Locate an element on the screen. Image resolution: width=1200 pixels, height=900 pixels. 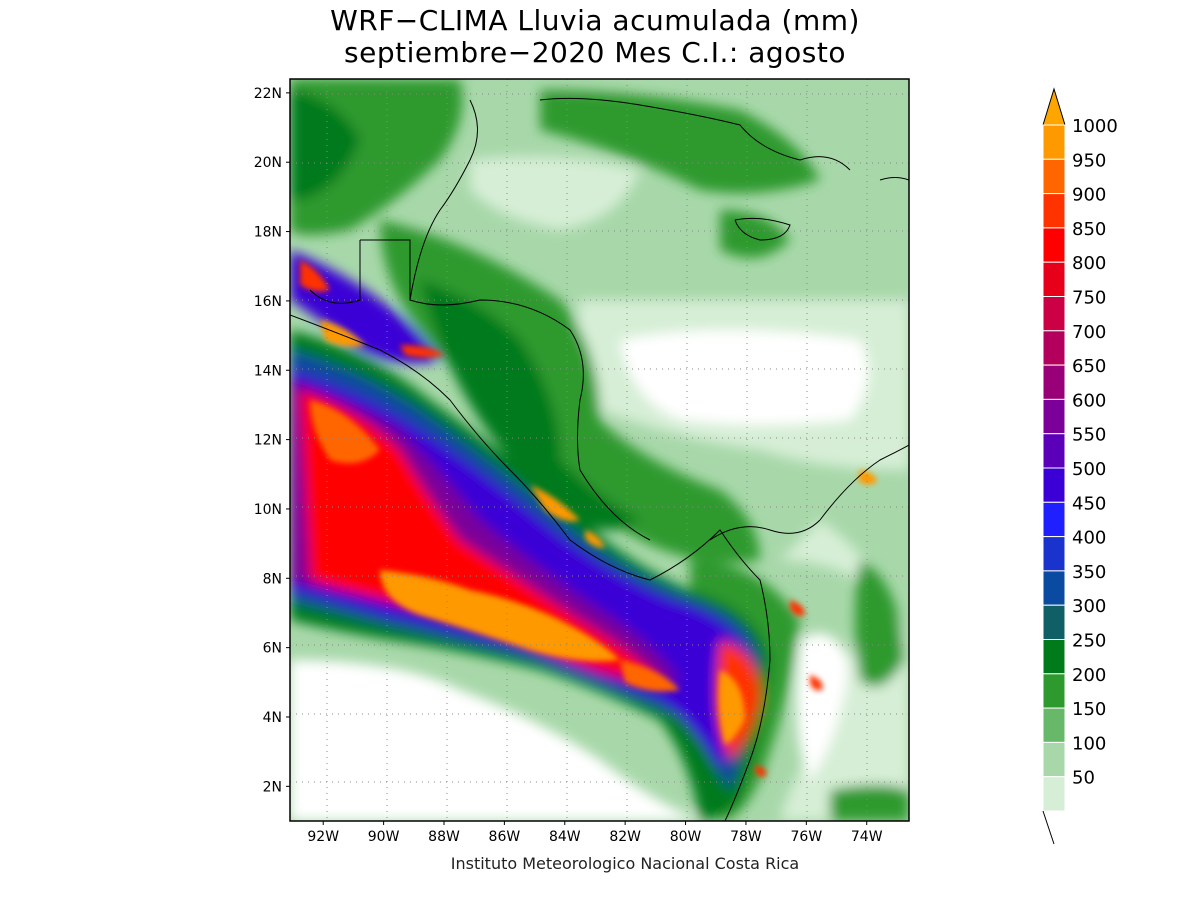
longitude-axis: 92W 90W 88W 86W 84W 82W 80W 78W 76W 74W is located at coordinates (595, 833).